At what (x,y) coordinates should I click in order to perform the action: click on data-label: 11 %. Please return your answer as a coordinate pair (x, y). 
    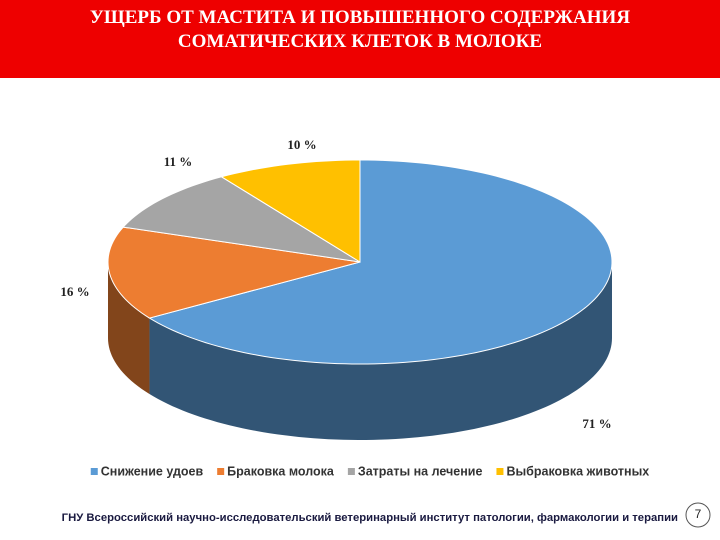
    Looking at the image, I should click on (178, 161).